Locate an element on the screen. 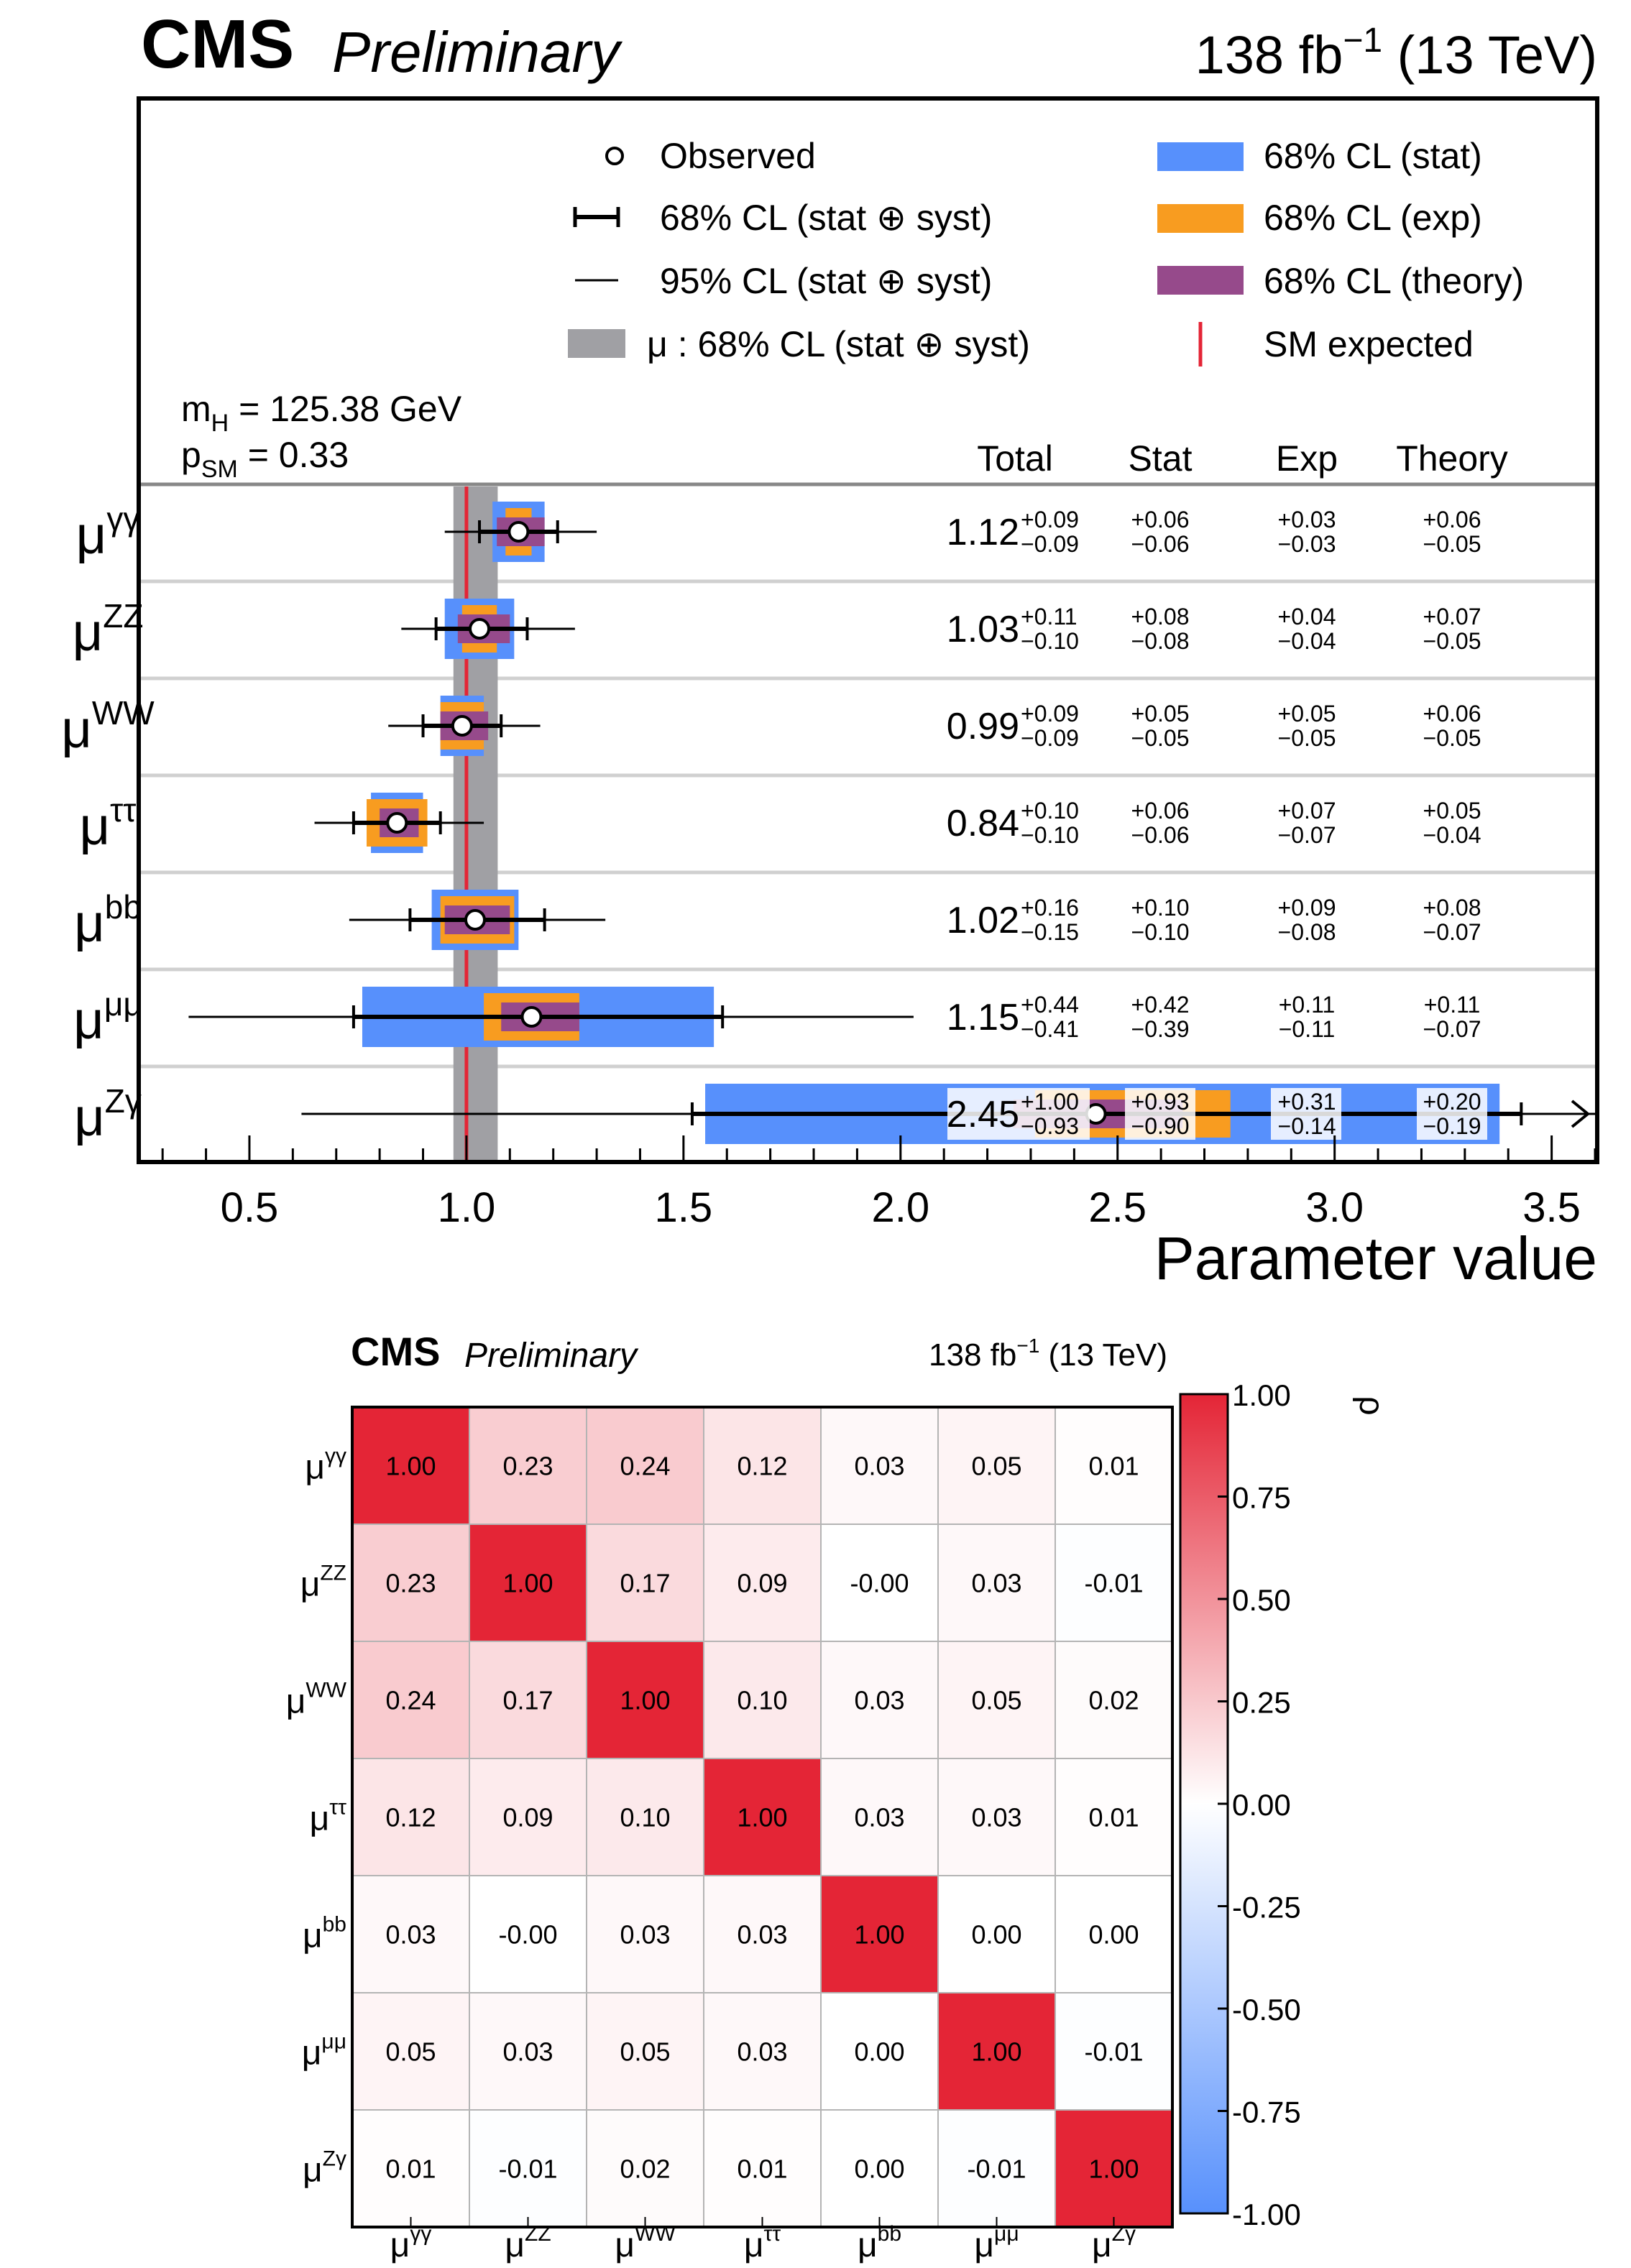 Image resolution: width=1631 pixels, height=2268 pixels. th-up: +0.07 is located at coordinates (1452, 617).